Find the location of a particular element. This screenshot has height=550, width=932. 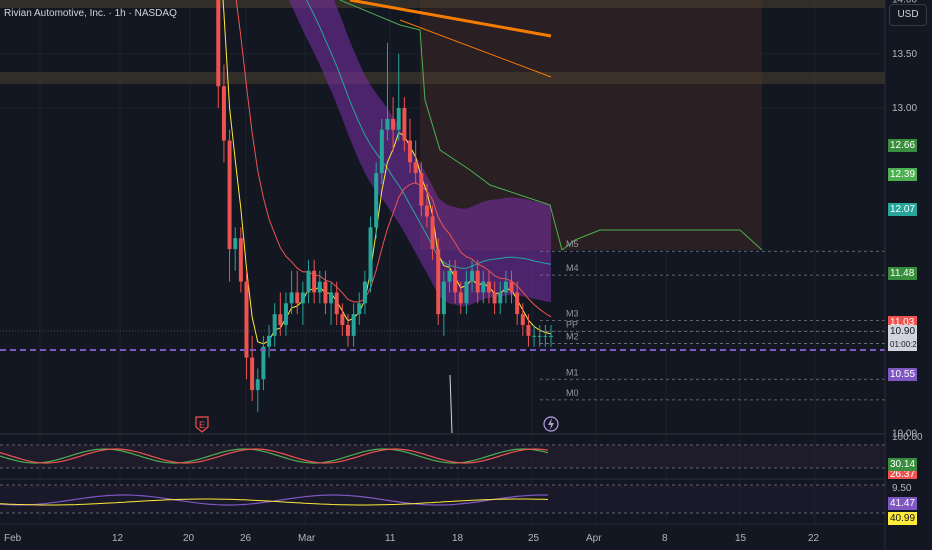

pivot-label: PP is located at coordinates (572, 325).